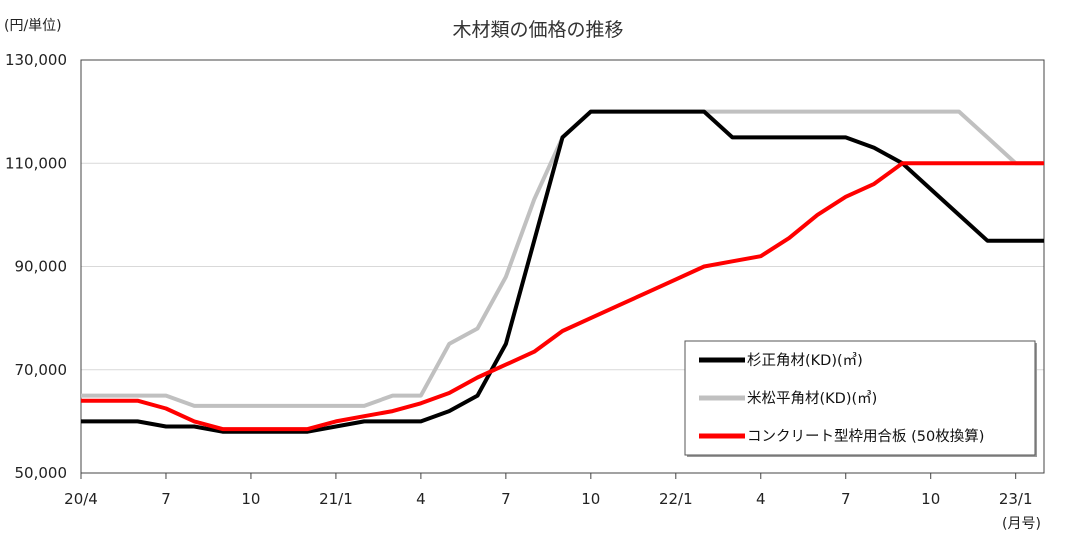 The width and height of the screenshot is (1078, 539). Describe the element at coordinates (41, 370) in the screenshot. I see `y-tick-label: 70,000` at that location.